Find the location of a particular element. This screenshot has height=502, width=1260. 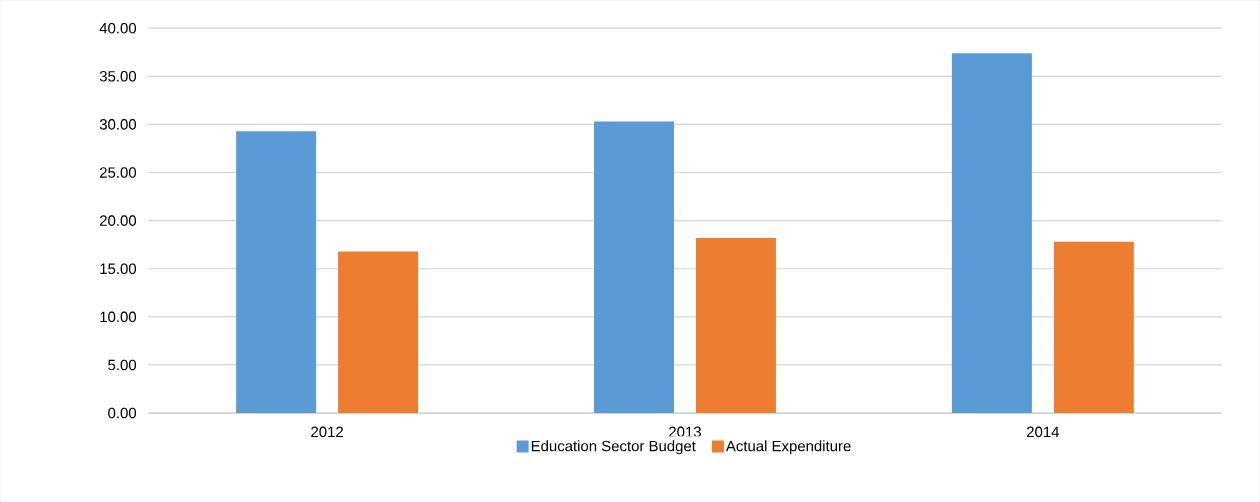

y-tick-label: 25.00 is located at coordinates (118, 172).